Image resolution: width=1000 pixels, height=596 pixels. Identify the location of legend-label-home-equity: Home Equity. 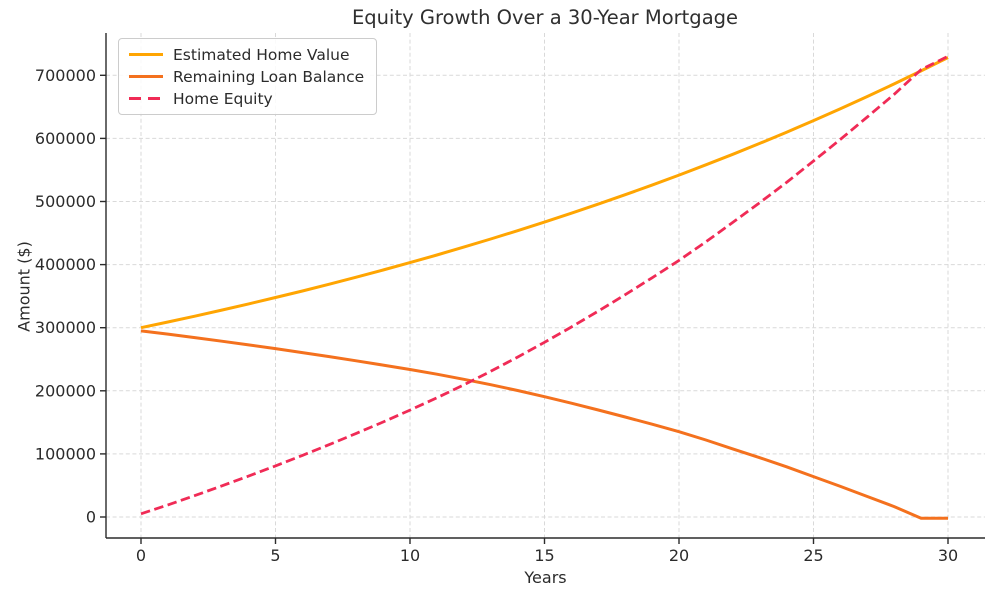
(223, 98).